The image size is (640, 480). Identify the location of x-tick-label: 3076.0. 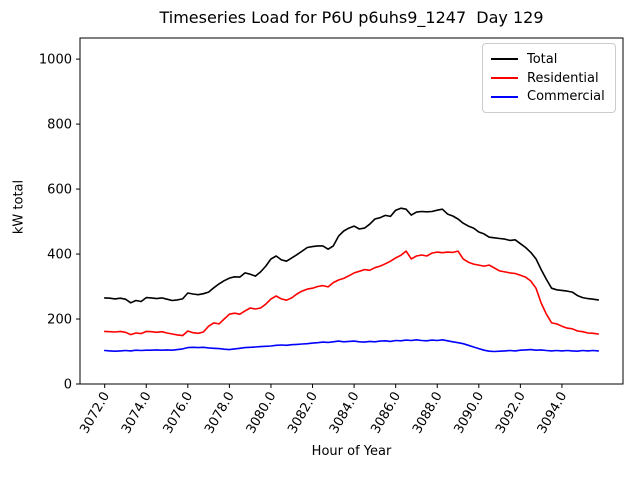
(179, 413).